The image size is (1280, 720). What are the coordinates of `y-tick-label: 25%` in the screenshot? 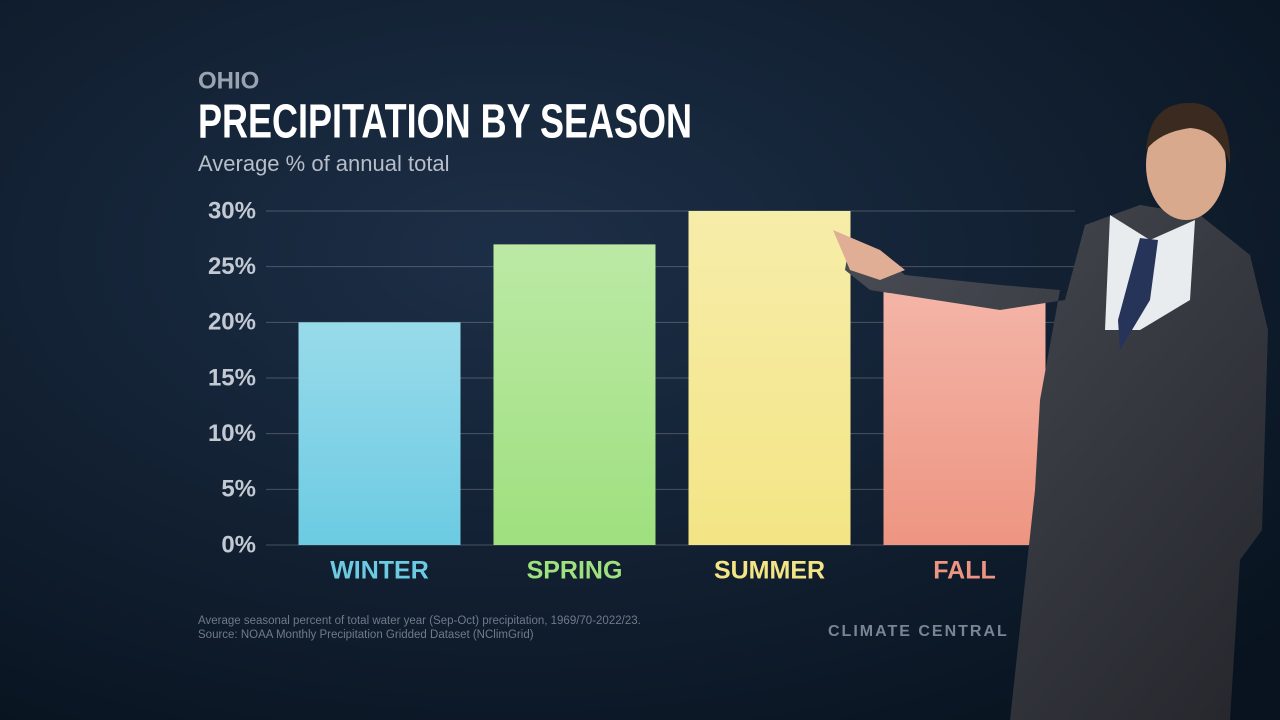 It's located at (232, 266).